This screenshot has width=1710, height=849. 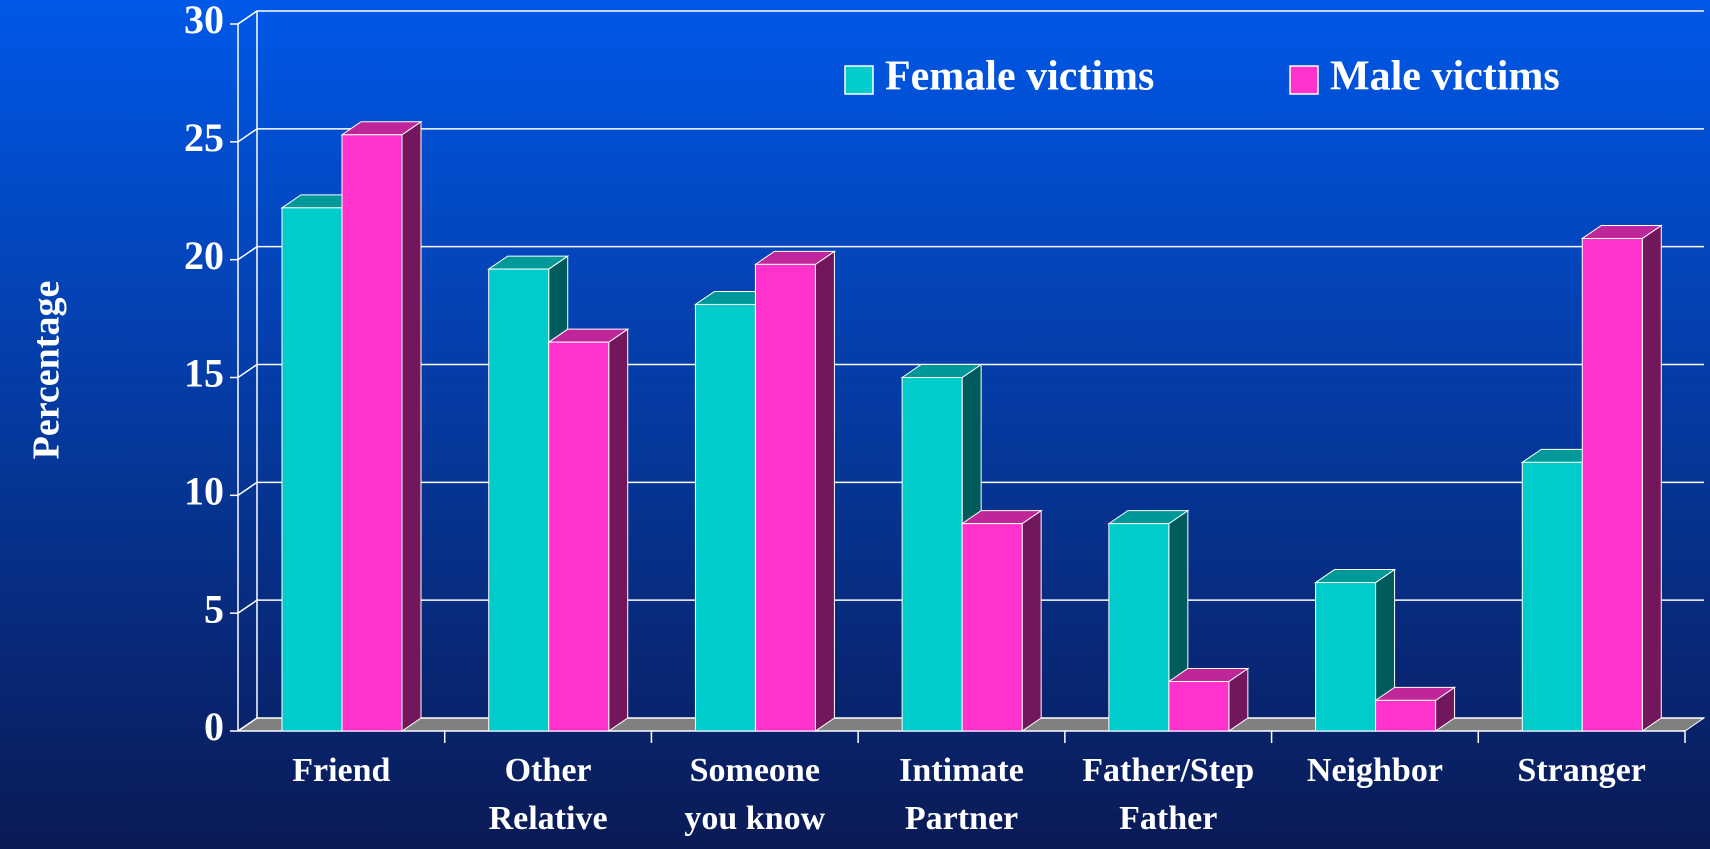 I want to click on legend-label: Female victims, so click(x=1019, y=77).